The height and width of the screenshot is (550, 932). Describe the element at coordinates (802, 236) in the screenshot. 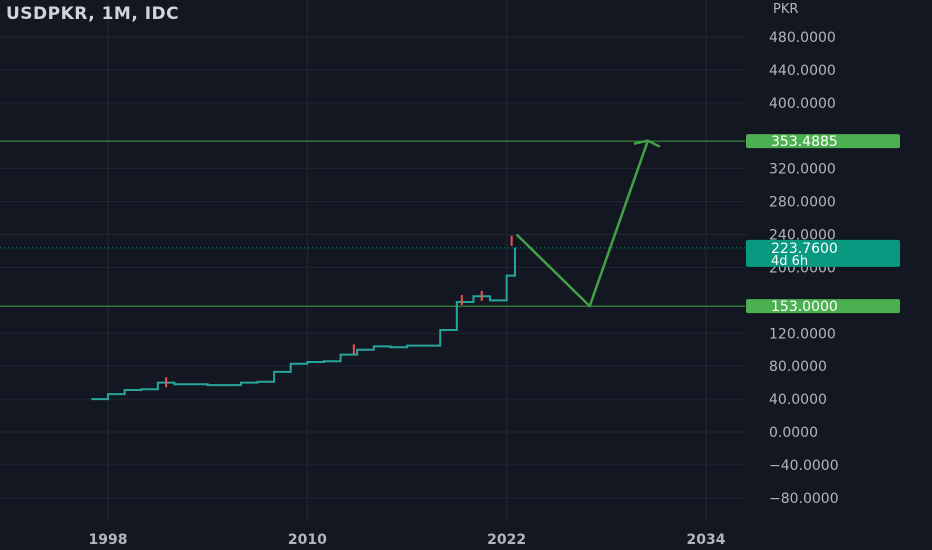

I see `y-tick-label: 240.0000` at that location.